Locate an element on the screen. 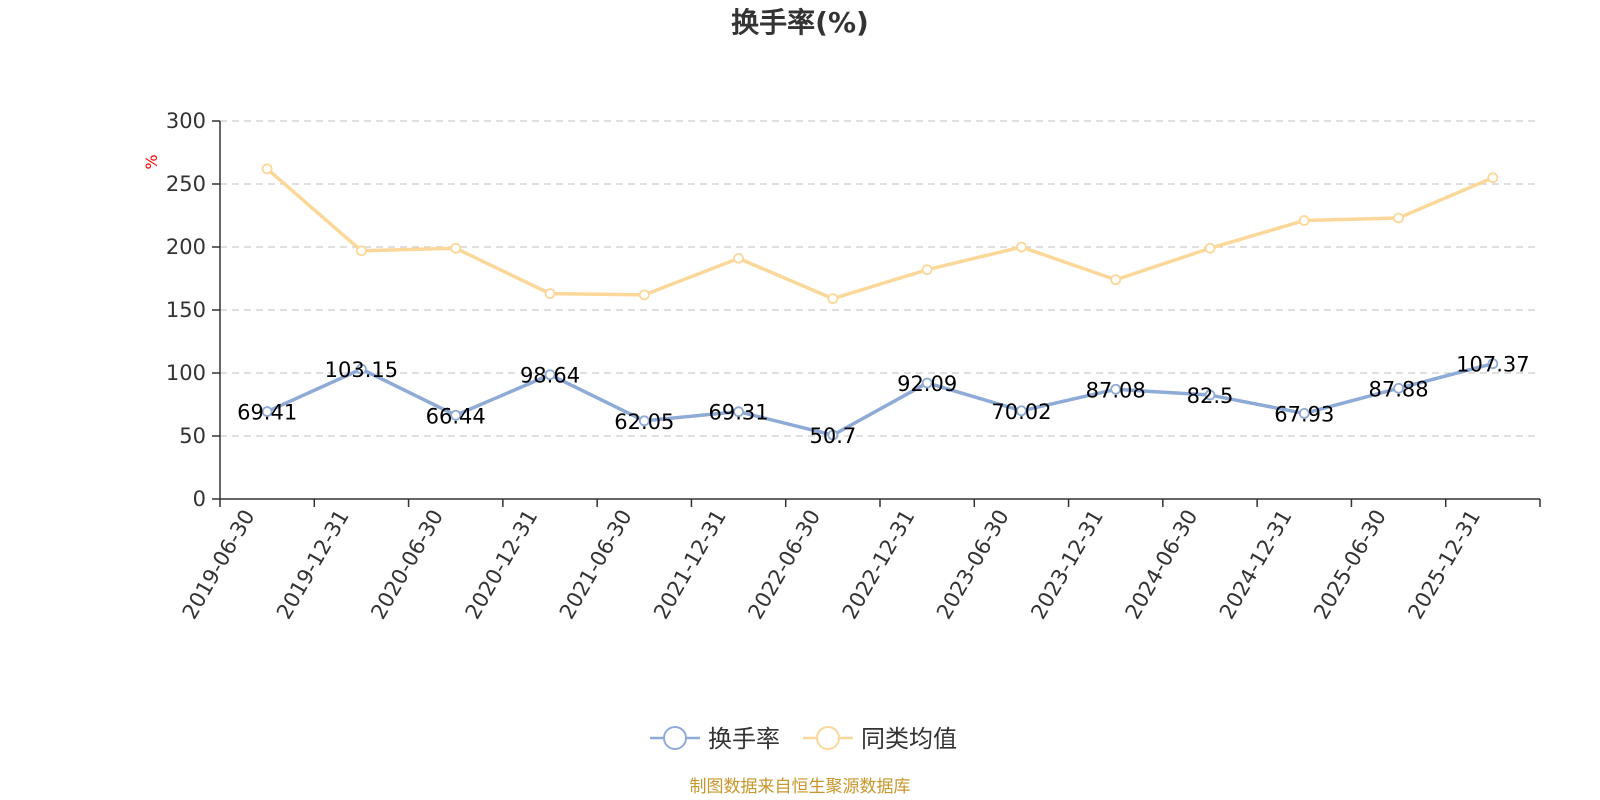  data-label: 69.41 is located at coordinates (267, 413).